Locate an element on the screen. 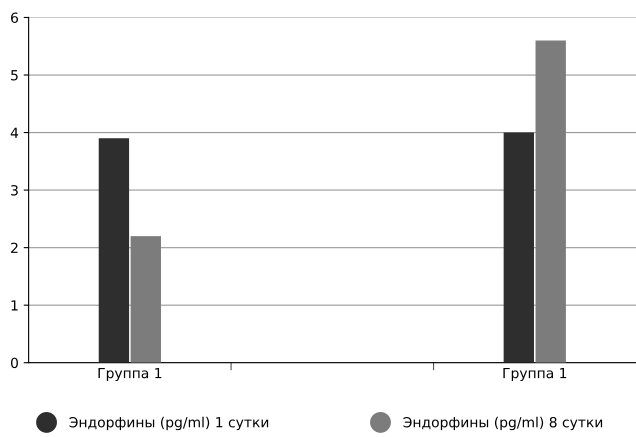 This screenshot has width=636, height=437. y-tick-label: 3 is located at coordinates (14, 190).